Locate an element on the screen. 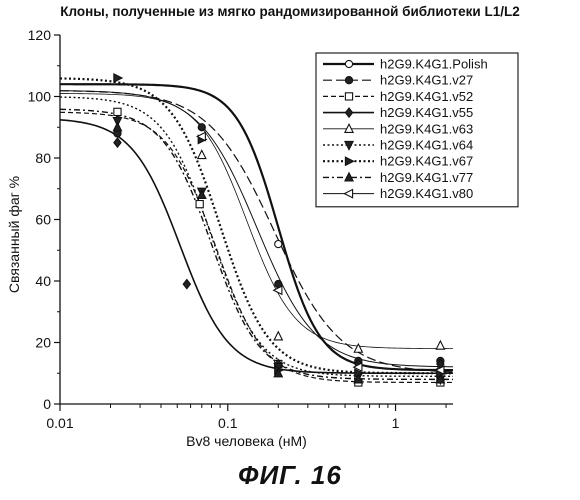 This screenshot has height=500, width=580. y-tick-label: 20 is located at coordinates (43, 343).